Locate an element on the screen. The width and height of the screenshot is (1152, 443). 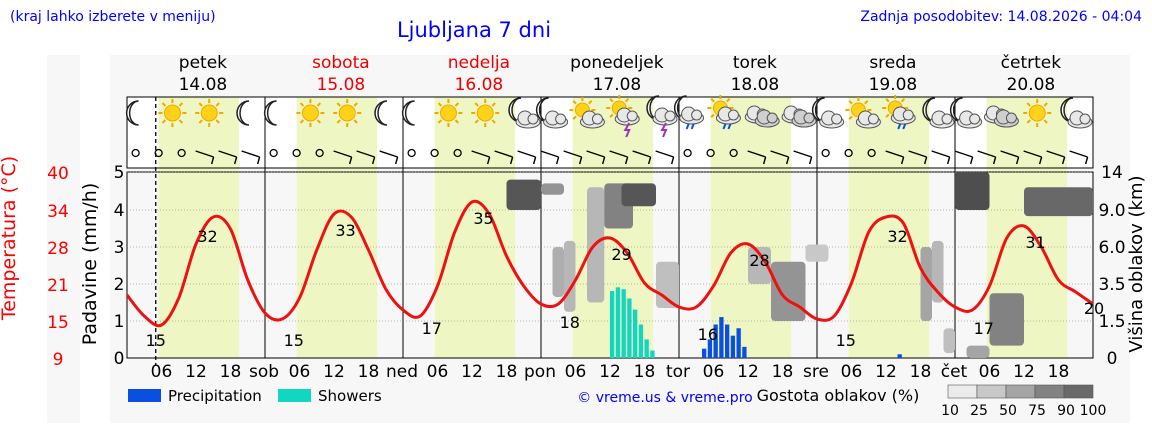
weather-icon-3-2-thunder is located at coordinates (623, 116).